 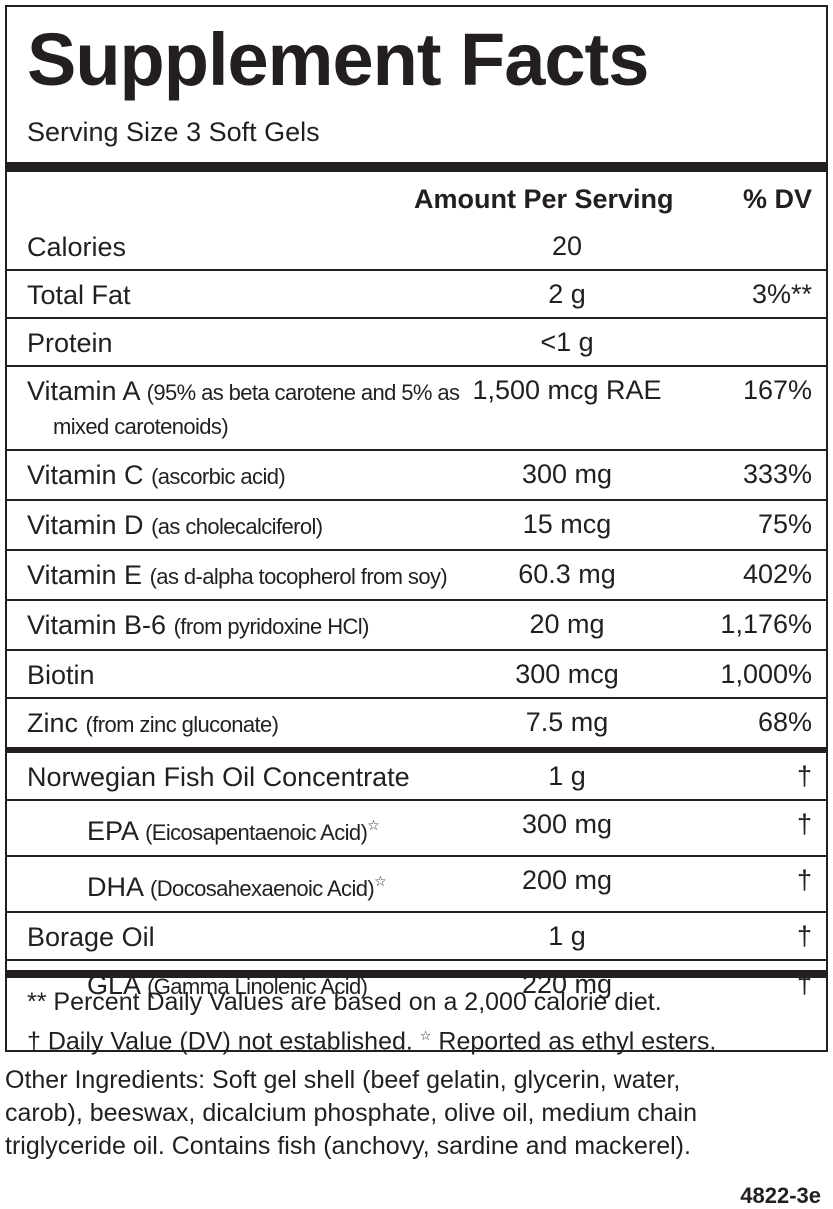 I want to click on daily-value: 68%, so click(x=784, y=722).